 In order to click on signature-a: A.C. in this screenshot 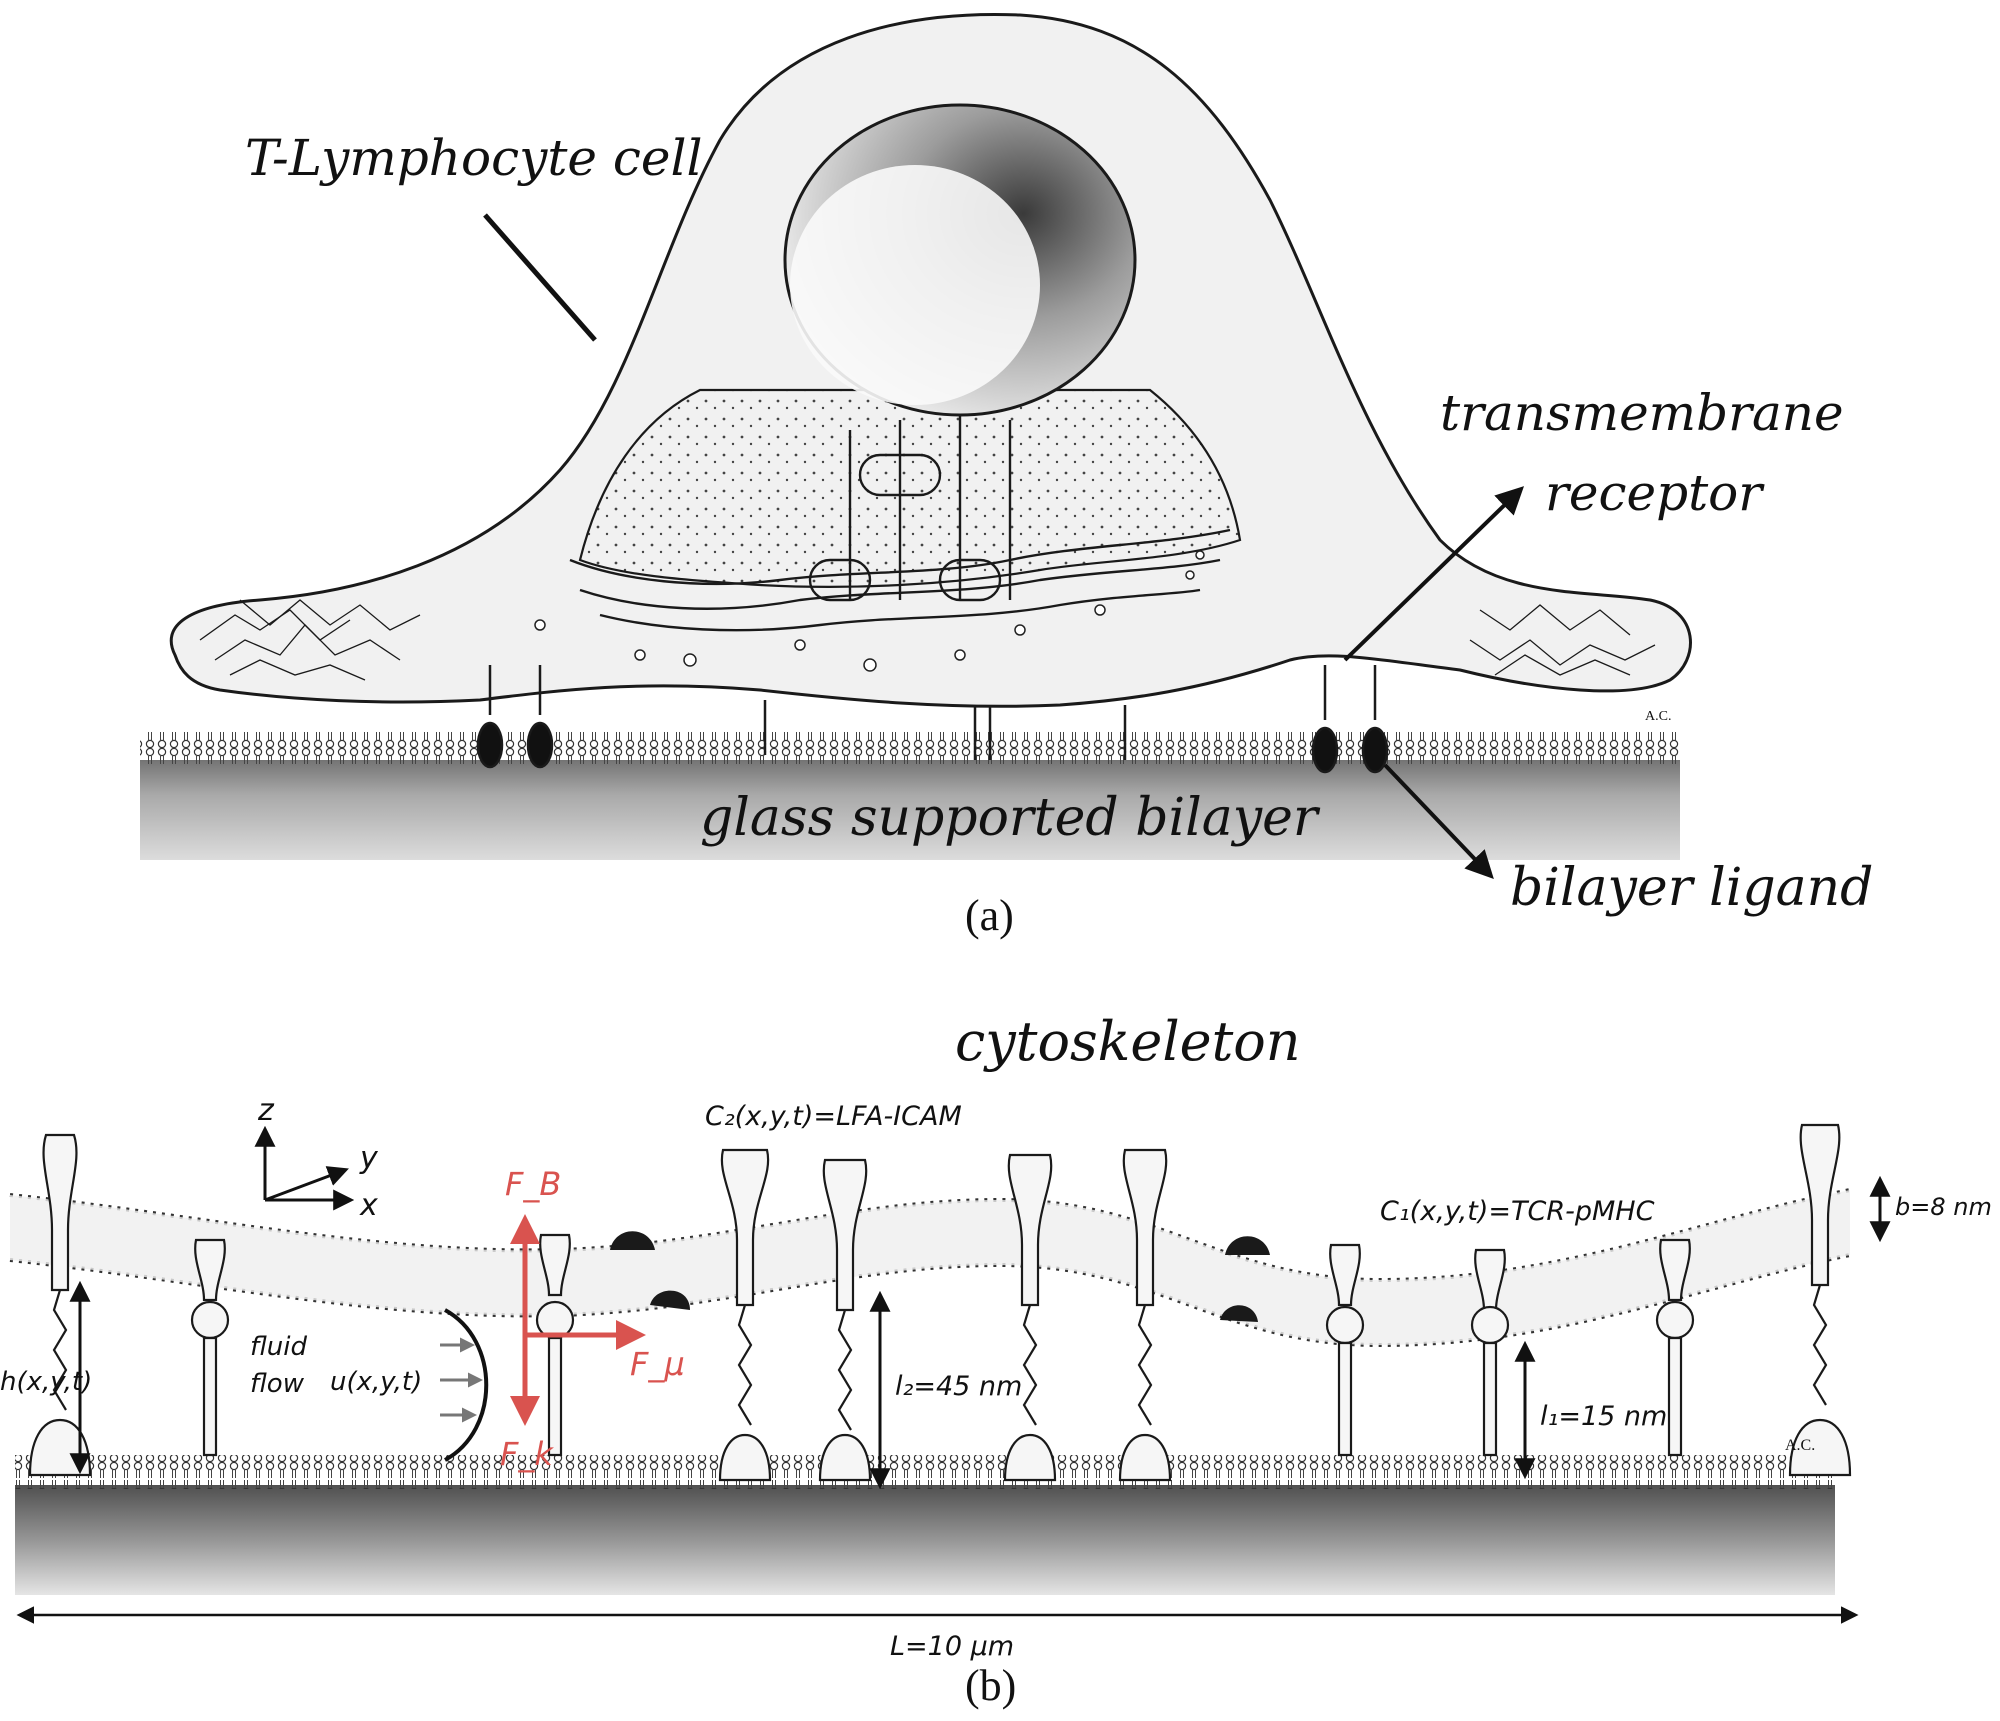, I will do `click(1658, 716)`.